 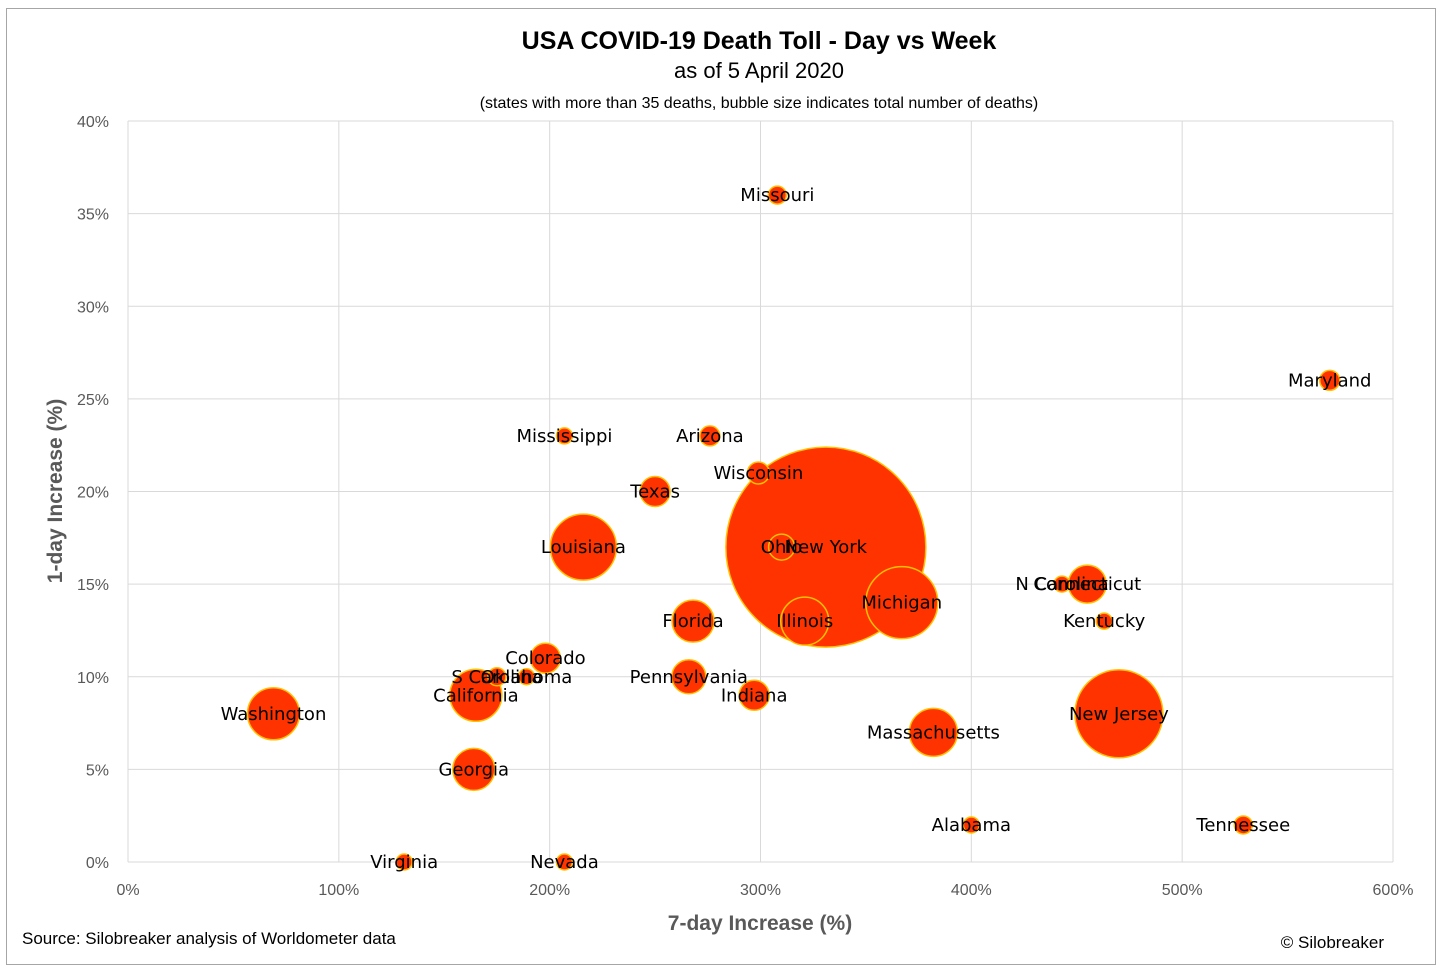 I want to click on label-nevada: Nevada, so click(x=564, y=862).